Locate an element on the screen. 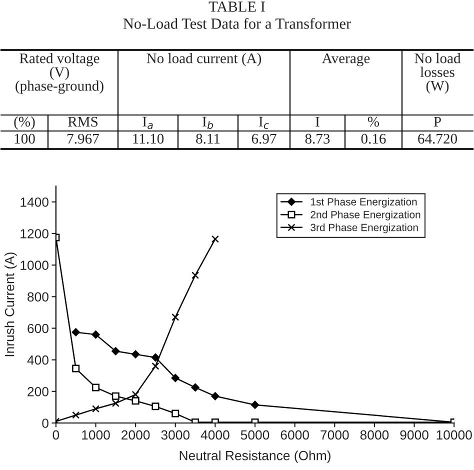 Image resolution: width=474 pixels, height=470 pixels. y-axis-title: Inrush Current (A) is located at coordinates (10, 304).